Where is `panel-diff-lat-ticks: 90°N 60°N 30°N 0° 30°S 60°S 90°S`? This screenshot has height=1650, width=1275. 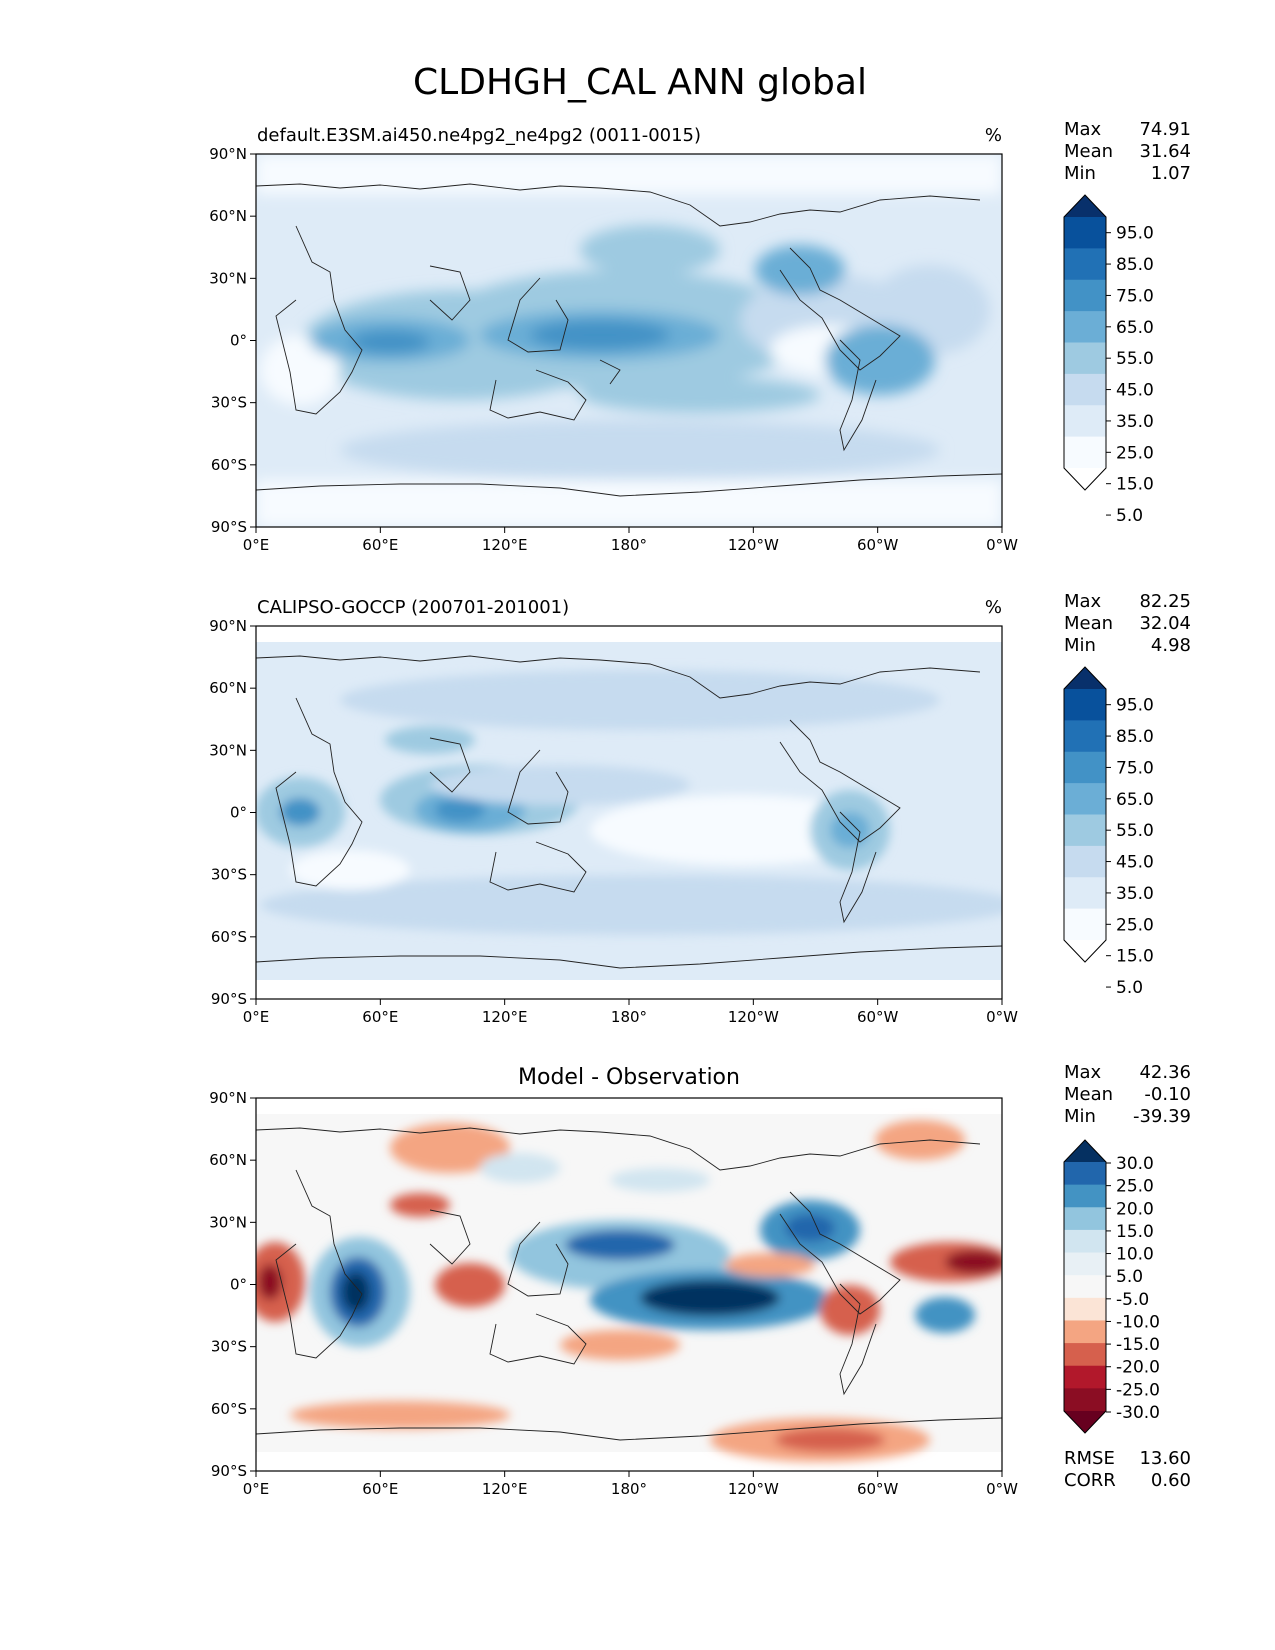 panel-diff-lat-ticks: 90°N 60°N 30°N 0° 30°S 60°S 90°S is located at coordinates (232, 1284).